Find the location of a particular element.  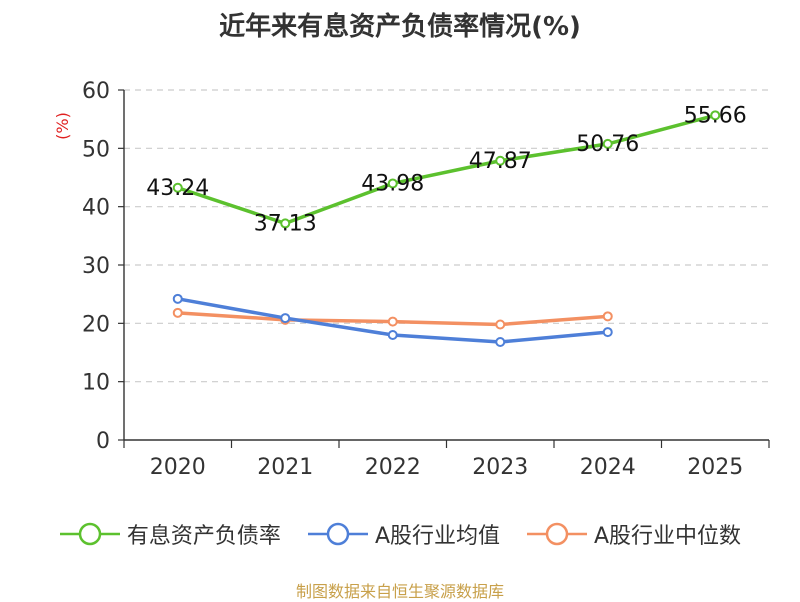

legend-item: A股行业均值 is located at coordinates (403, 534).